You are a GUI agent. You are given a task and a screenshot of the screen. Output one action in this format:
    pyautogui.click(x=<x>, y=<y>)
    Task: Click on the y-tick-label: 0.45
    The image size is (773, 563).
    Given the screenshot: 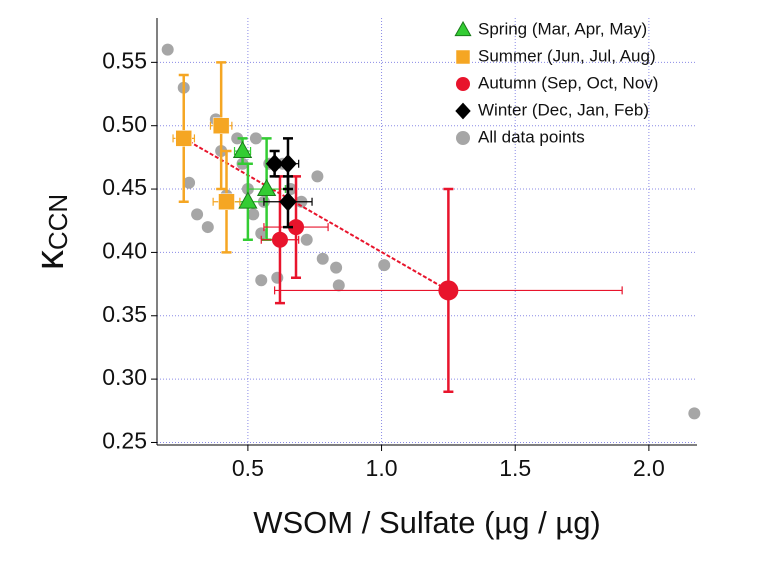 What is the action you would take?
    pyautogui.click(x=124, y=187)
    